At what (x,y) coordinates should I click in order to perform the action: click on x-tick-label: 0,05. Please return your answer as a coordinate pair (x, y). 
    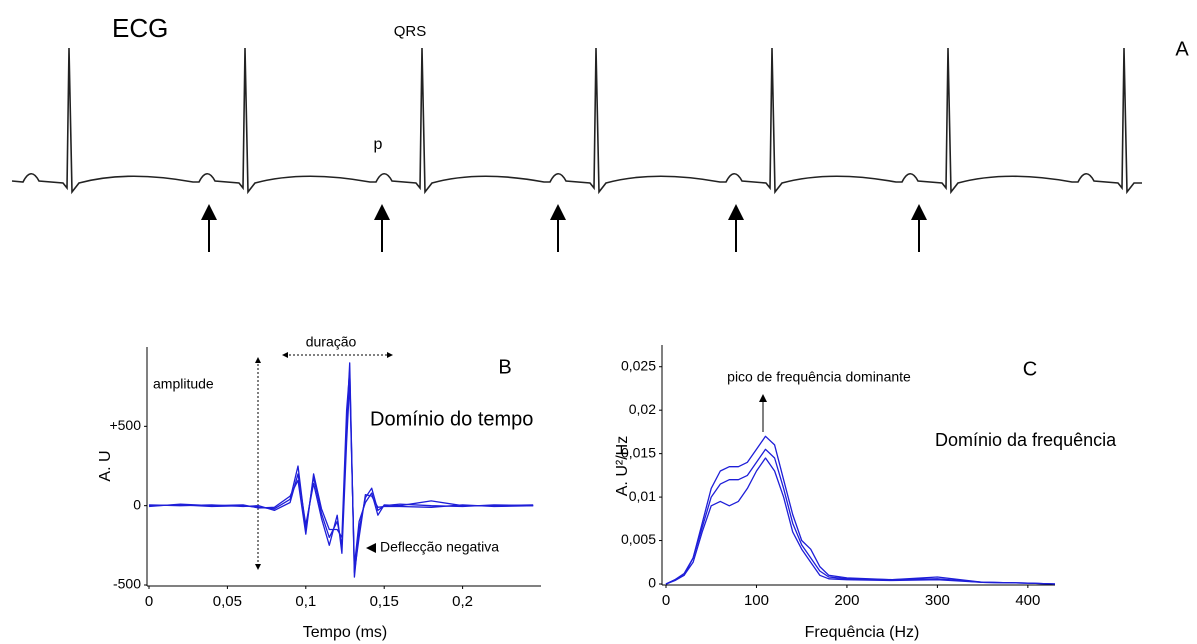
    Looking at the image, I should click on (227, 601).